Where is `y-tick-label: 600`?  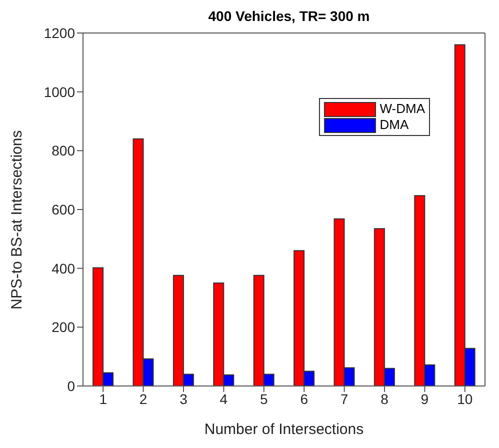 y-tick-label: 600 is located at coordinates (64, 209).